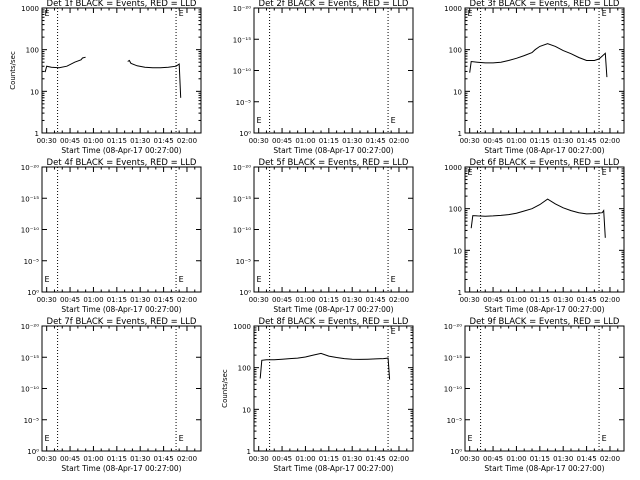 Image resolution: width=640 pixels, height=480 pixels. What do you see at coordinates (334, 4) in the screenshot?
I see `panel-title: Det 2f BLACK = Events, RED = LLD` at bounding box center [334, 4].